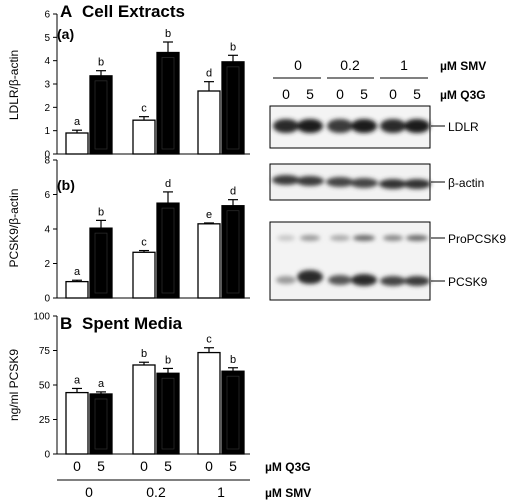  I want to click on blot-q3g-label: µM Q3G, so click(463, 95).